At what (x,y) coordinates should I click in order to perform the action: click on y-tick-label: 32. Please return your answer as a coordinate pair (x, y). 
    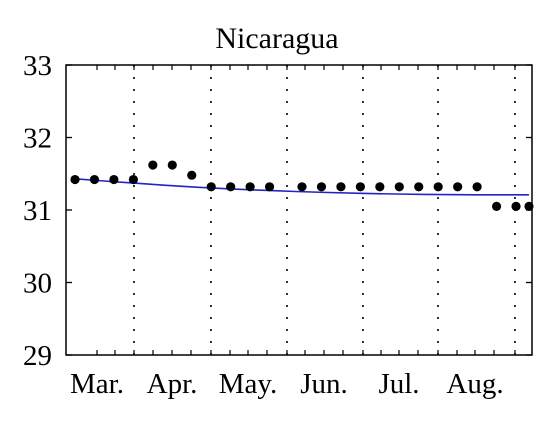
    Looking at the image, I should click on (37, 139).